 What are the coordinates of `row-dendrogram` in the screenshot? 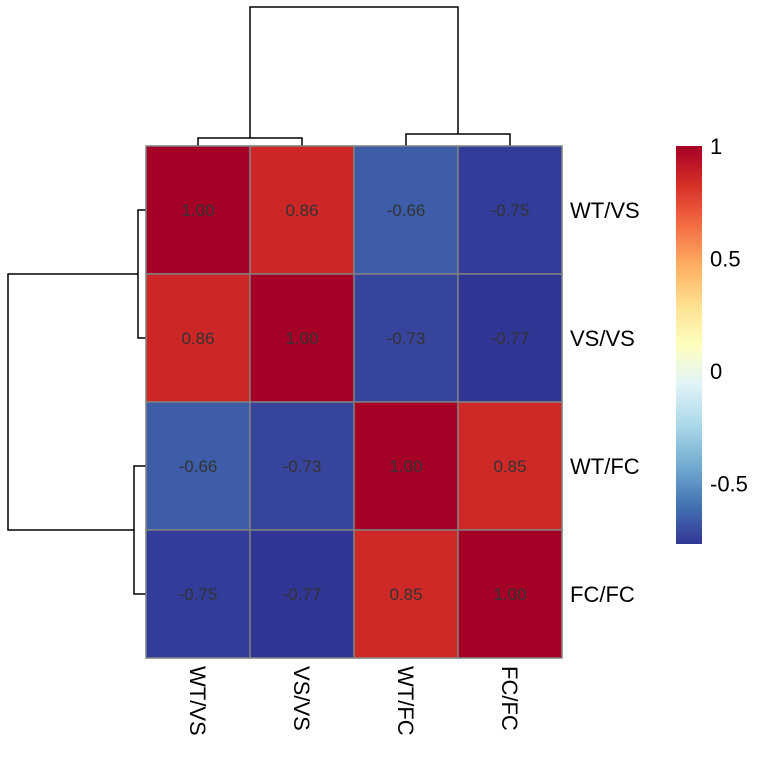 It's located at (76, 402).